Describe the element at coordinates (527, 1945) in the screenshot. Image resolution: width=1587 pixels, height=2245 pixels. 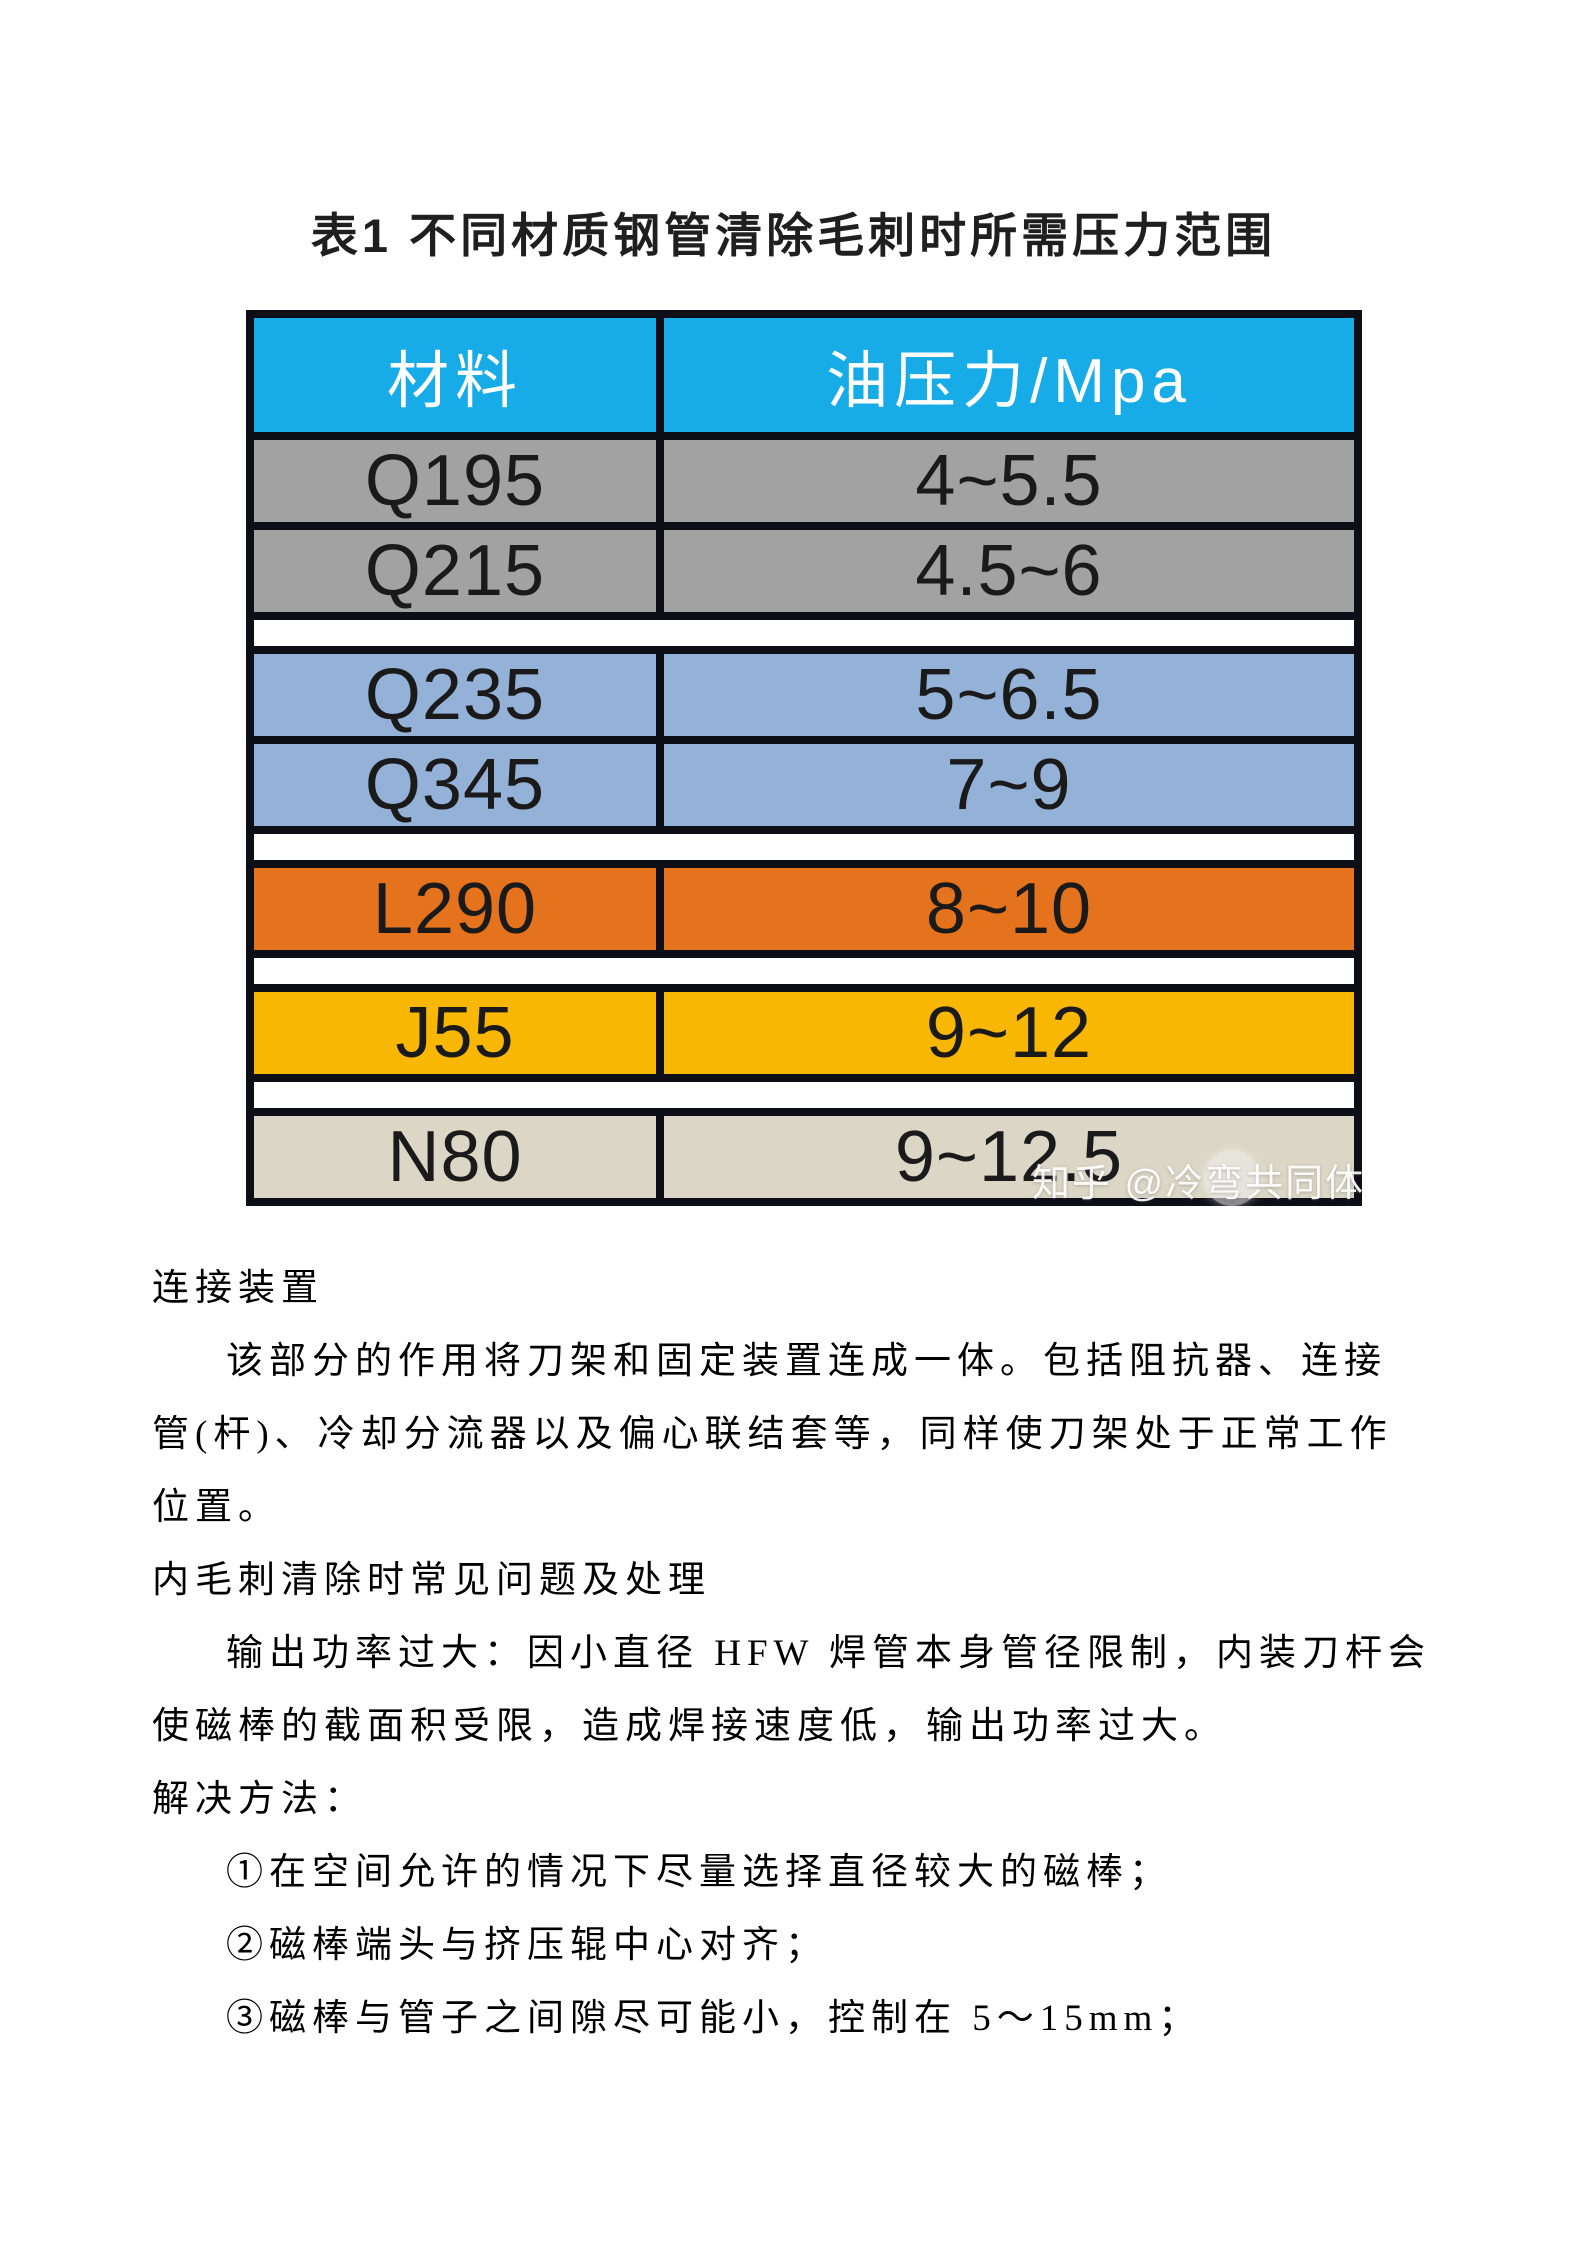
I see `text-line: ②磁棒端头与挤压辊中心对齐；` at that location.